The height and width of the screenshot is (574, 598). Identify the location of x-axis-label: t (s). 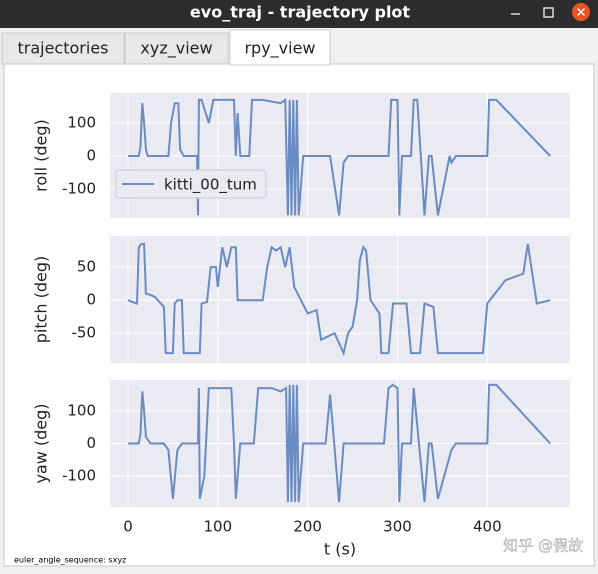
(340, 549).